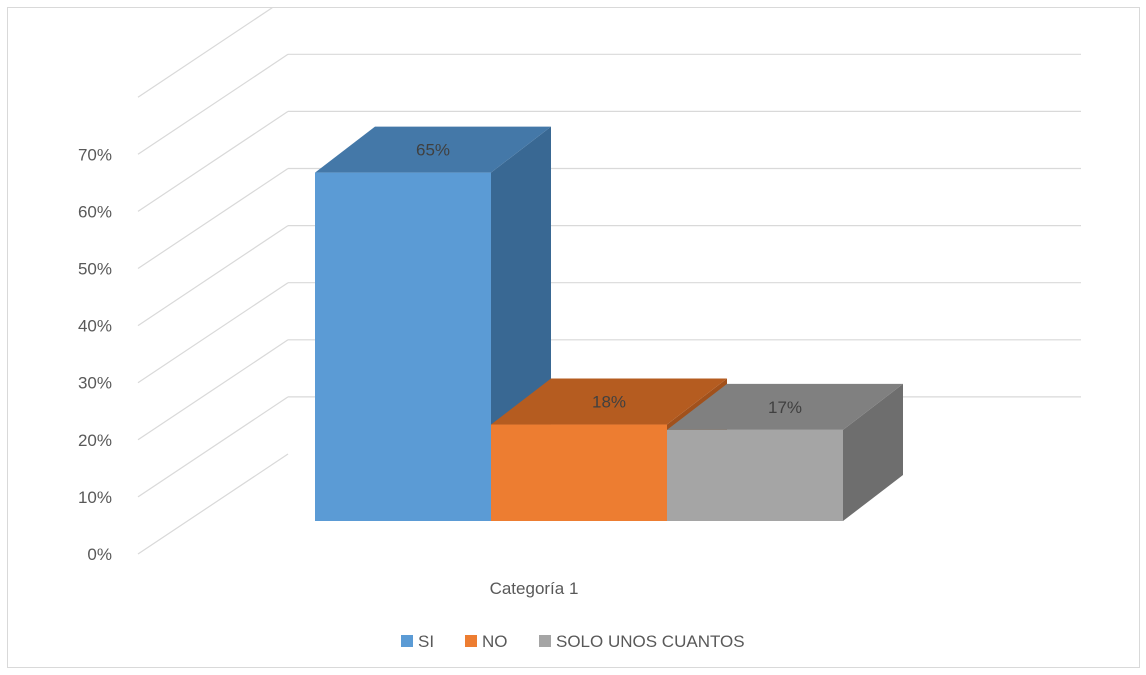 The height and width of the screenshot is (675, 1146). I want to click on legend-label-0: SI, so click(426, 641).